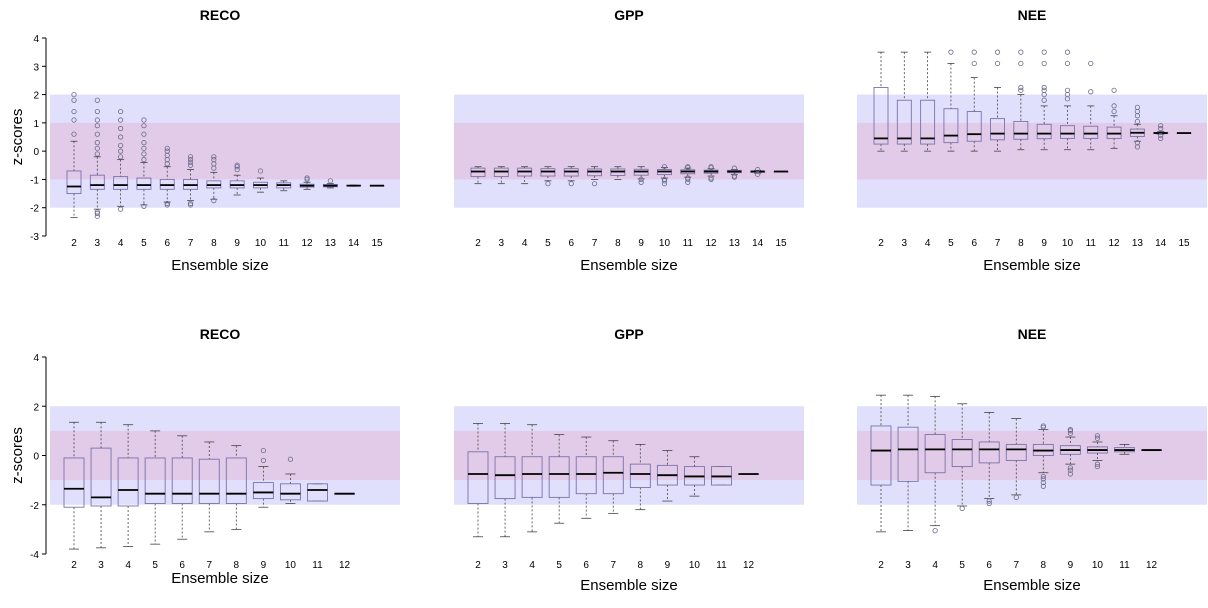 Image resolution: width=1208 pixels, height=608 pixels. What do you see at coordinates (36, 152) in the screenshot?
I see `y-tick-label: 0` at bounding box center [36, 152].